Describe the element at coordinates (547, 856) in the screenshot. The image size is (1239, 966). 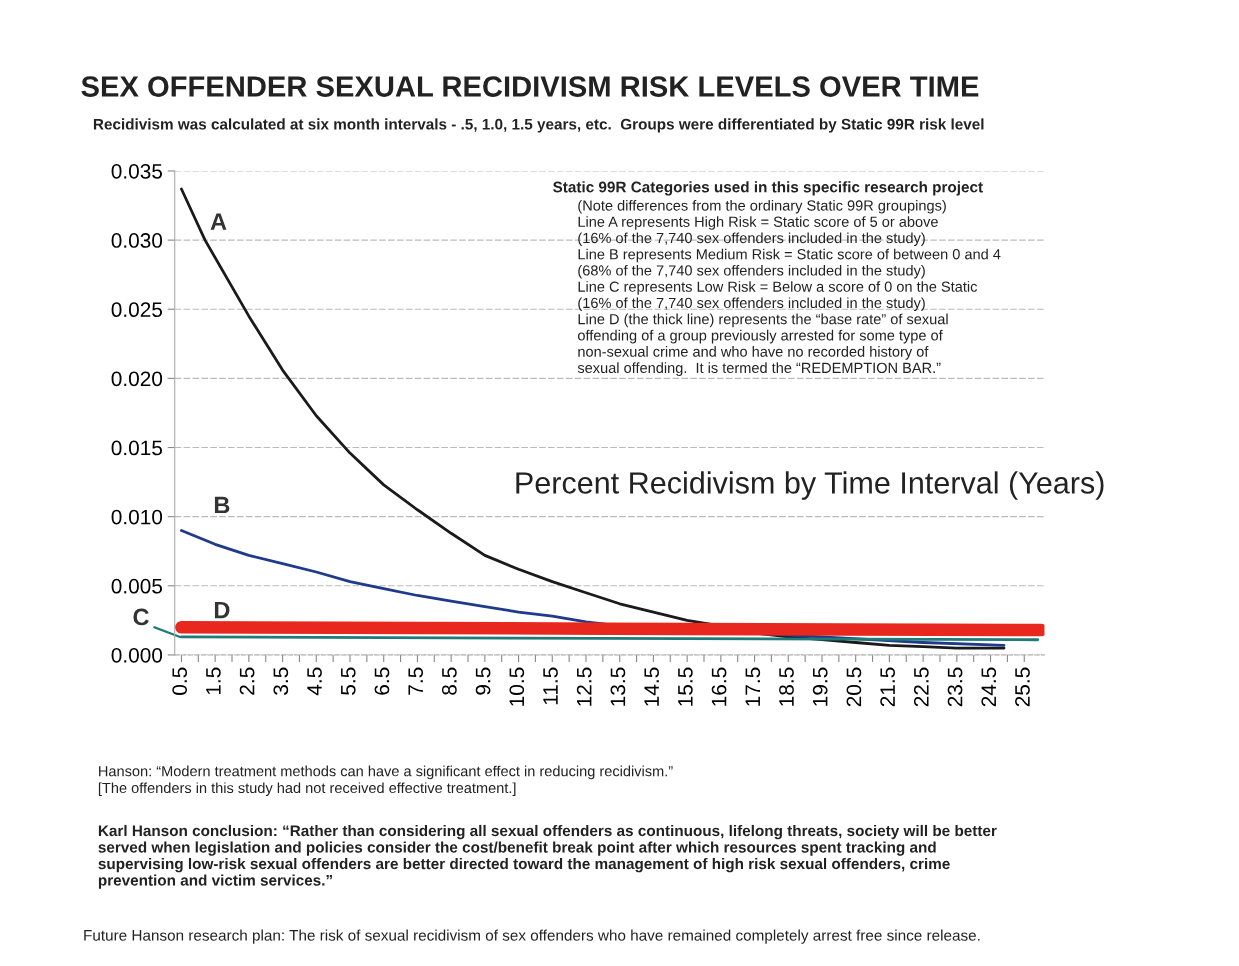
I see `text: Karl Hanson conclusion: “Rather than considering all sexual offenders as continuous, lifelong threats, society will be better served when legislation and policies consider the cost/benefit break point after which resources spent tracking and supervising low-risk sexual offenders are better directed toward the management of high risk sexual offenders, crime prevention and victim services.”` at that location.